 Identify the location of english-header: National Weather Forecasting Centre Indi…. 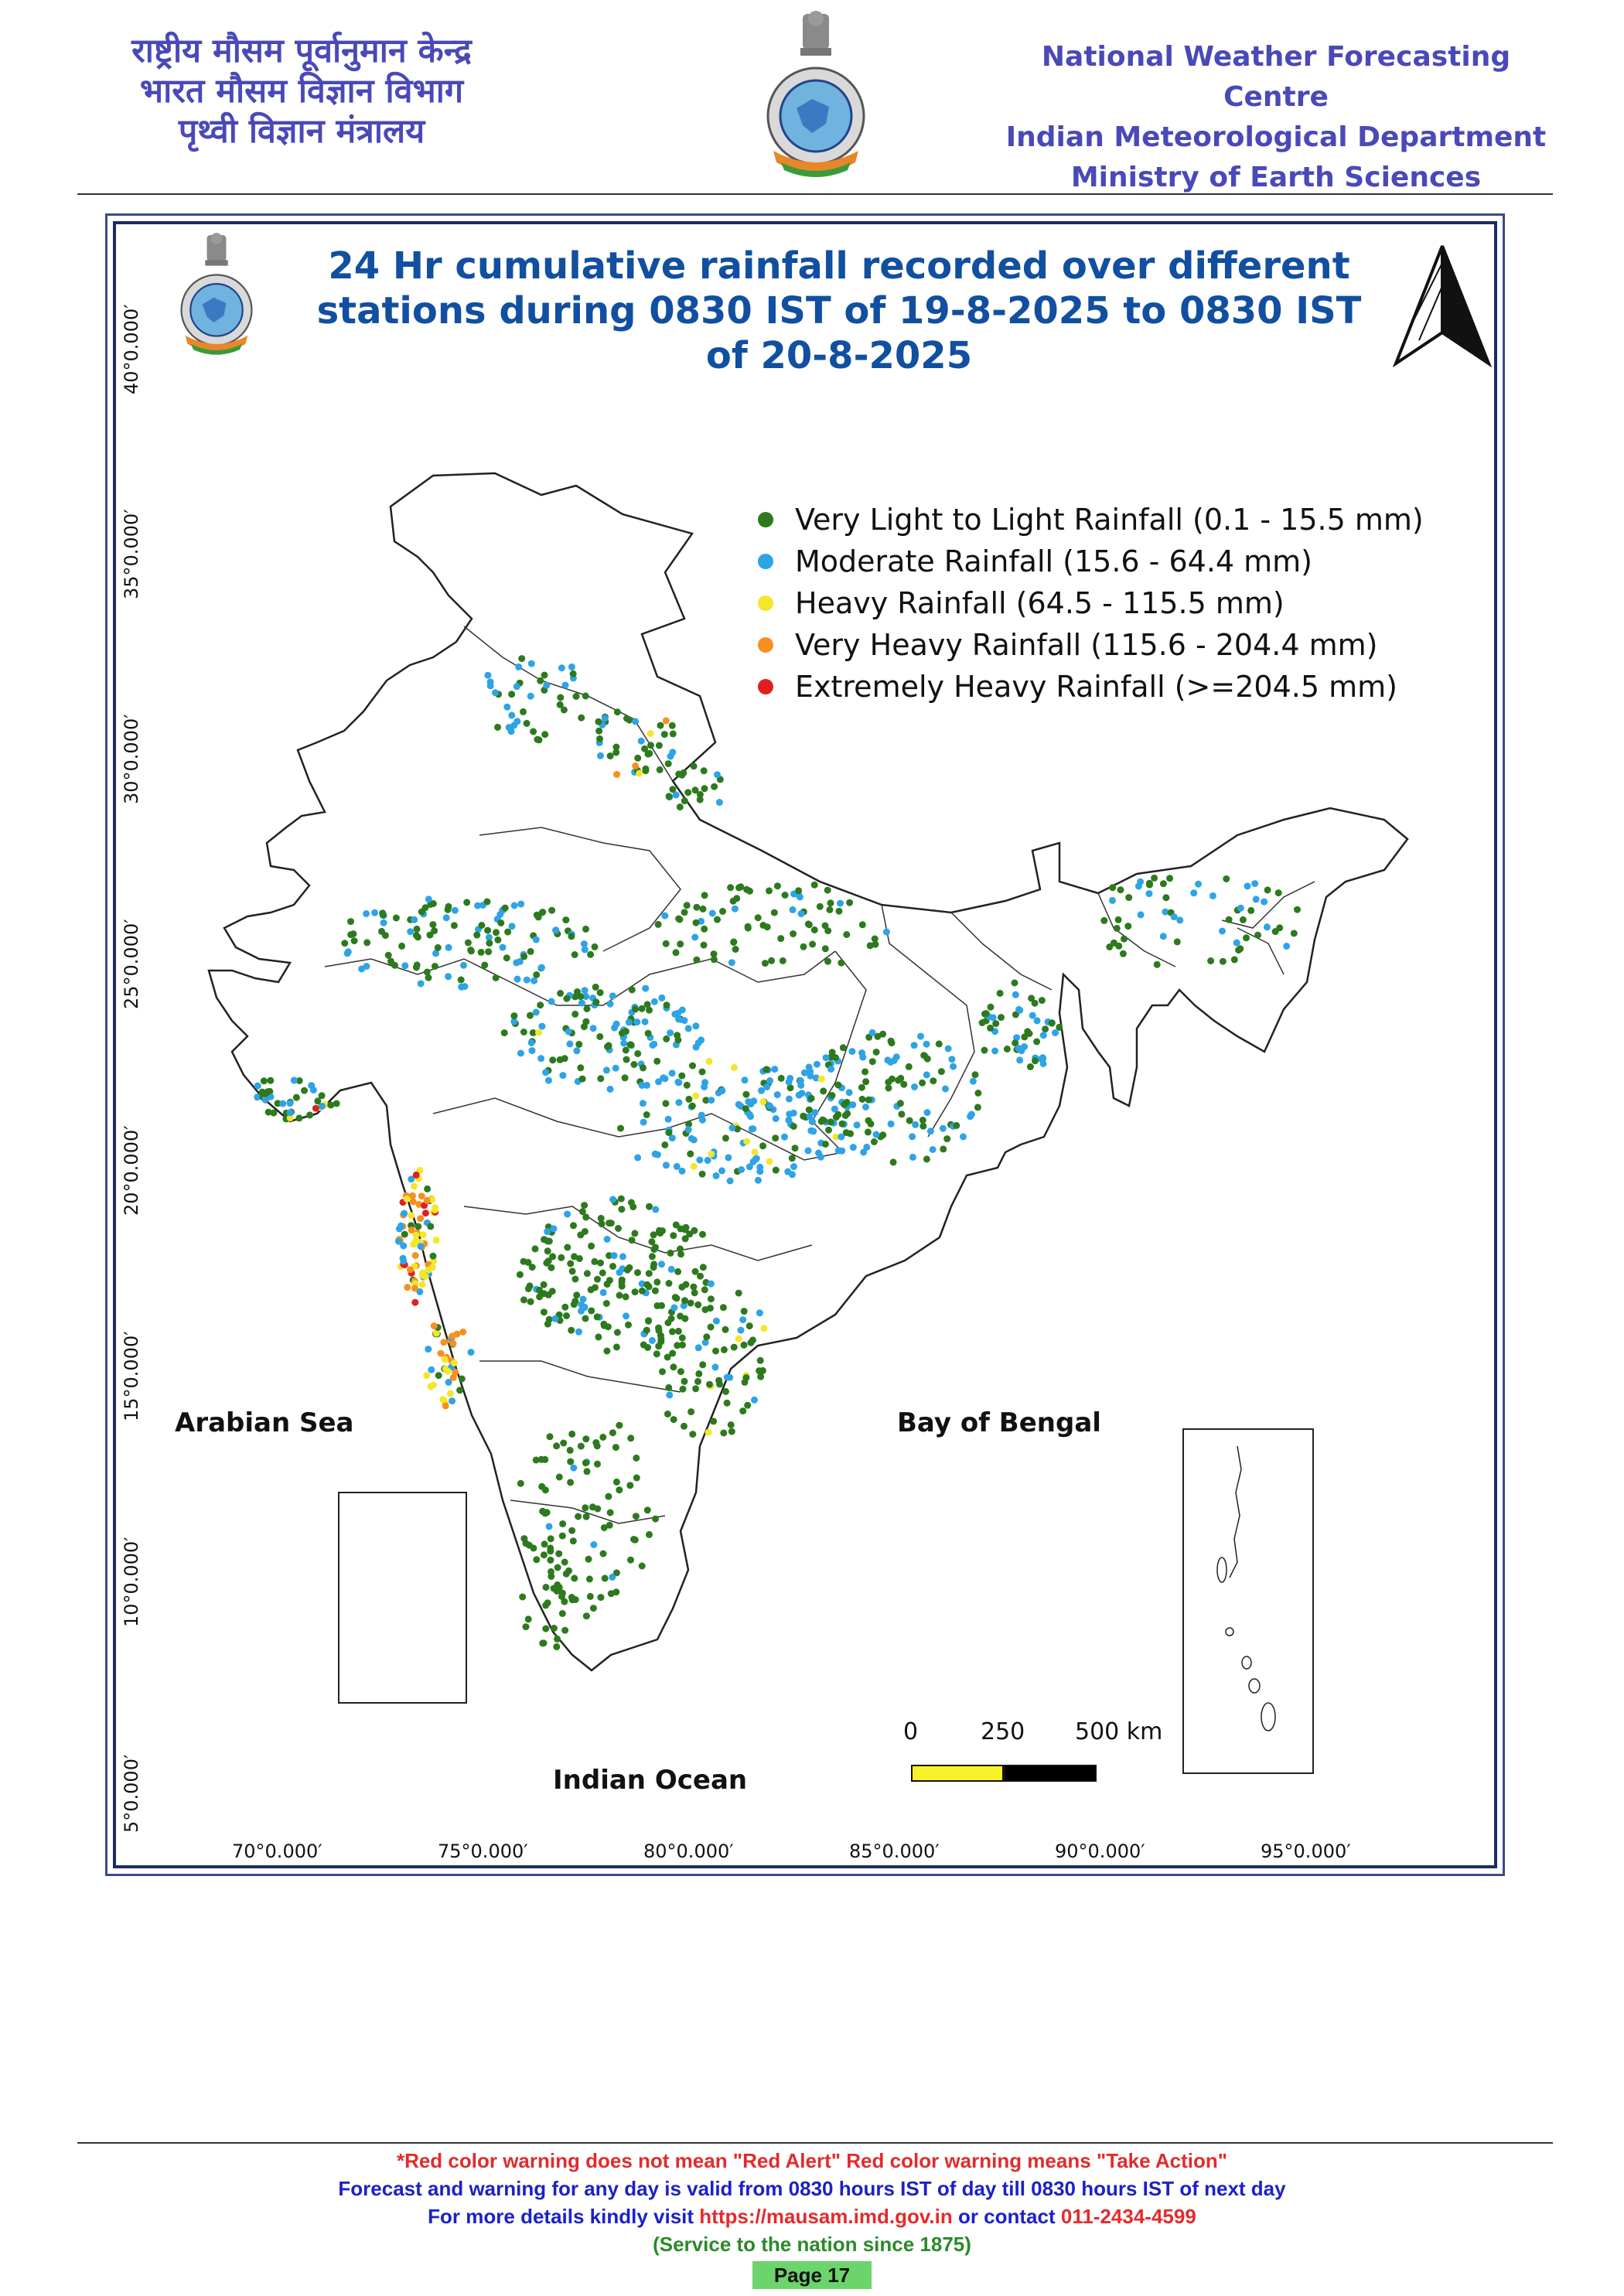
(1276, 117).